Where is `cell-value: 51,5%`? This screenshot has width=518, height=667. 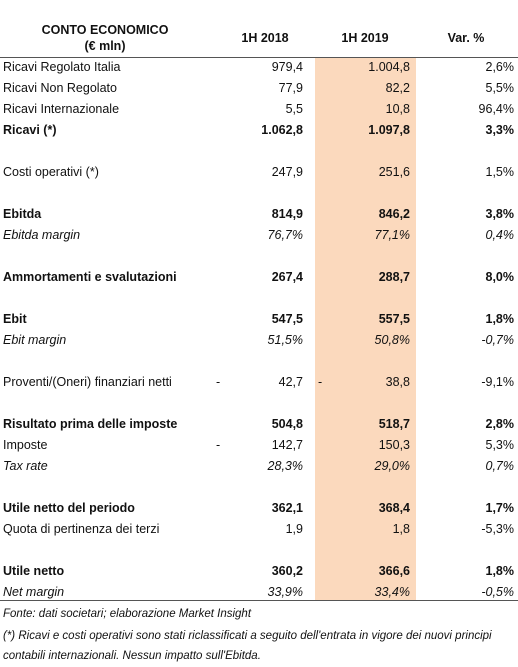 cell-value: 51,5% is located at coordinates (285, 340).